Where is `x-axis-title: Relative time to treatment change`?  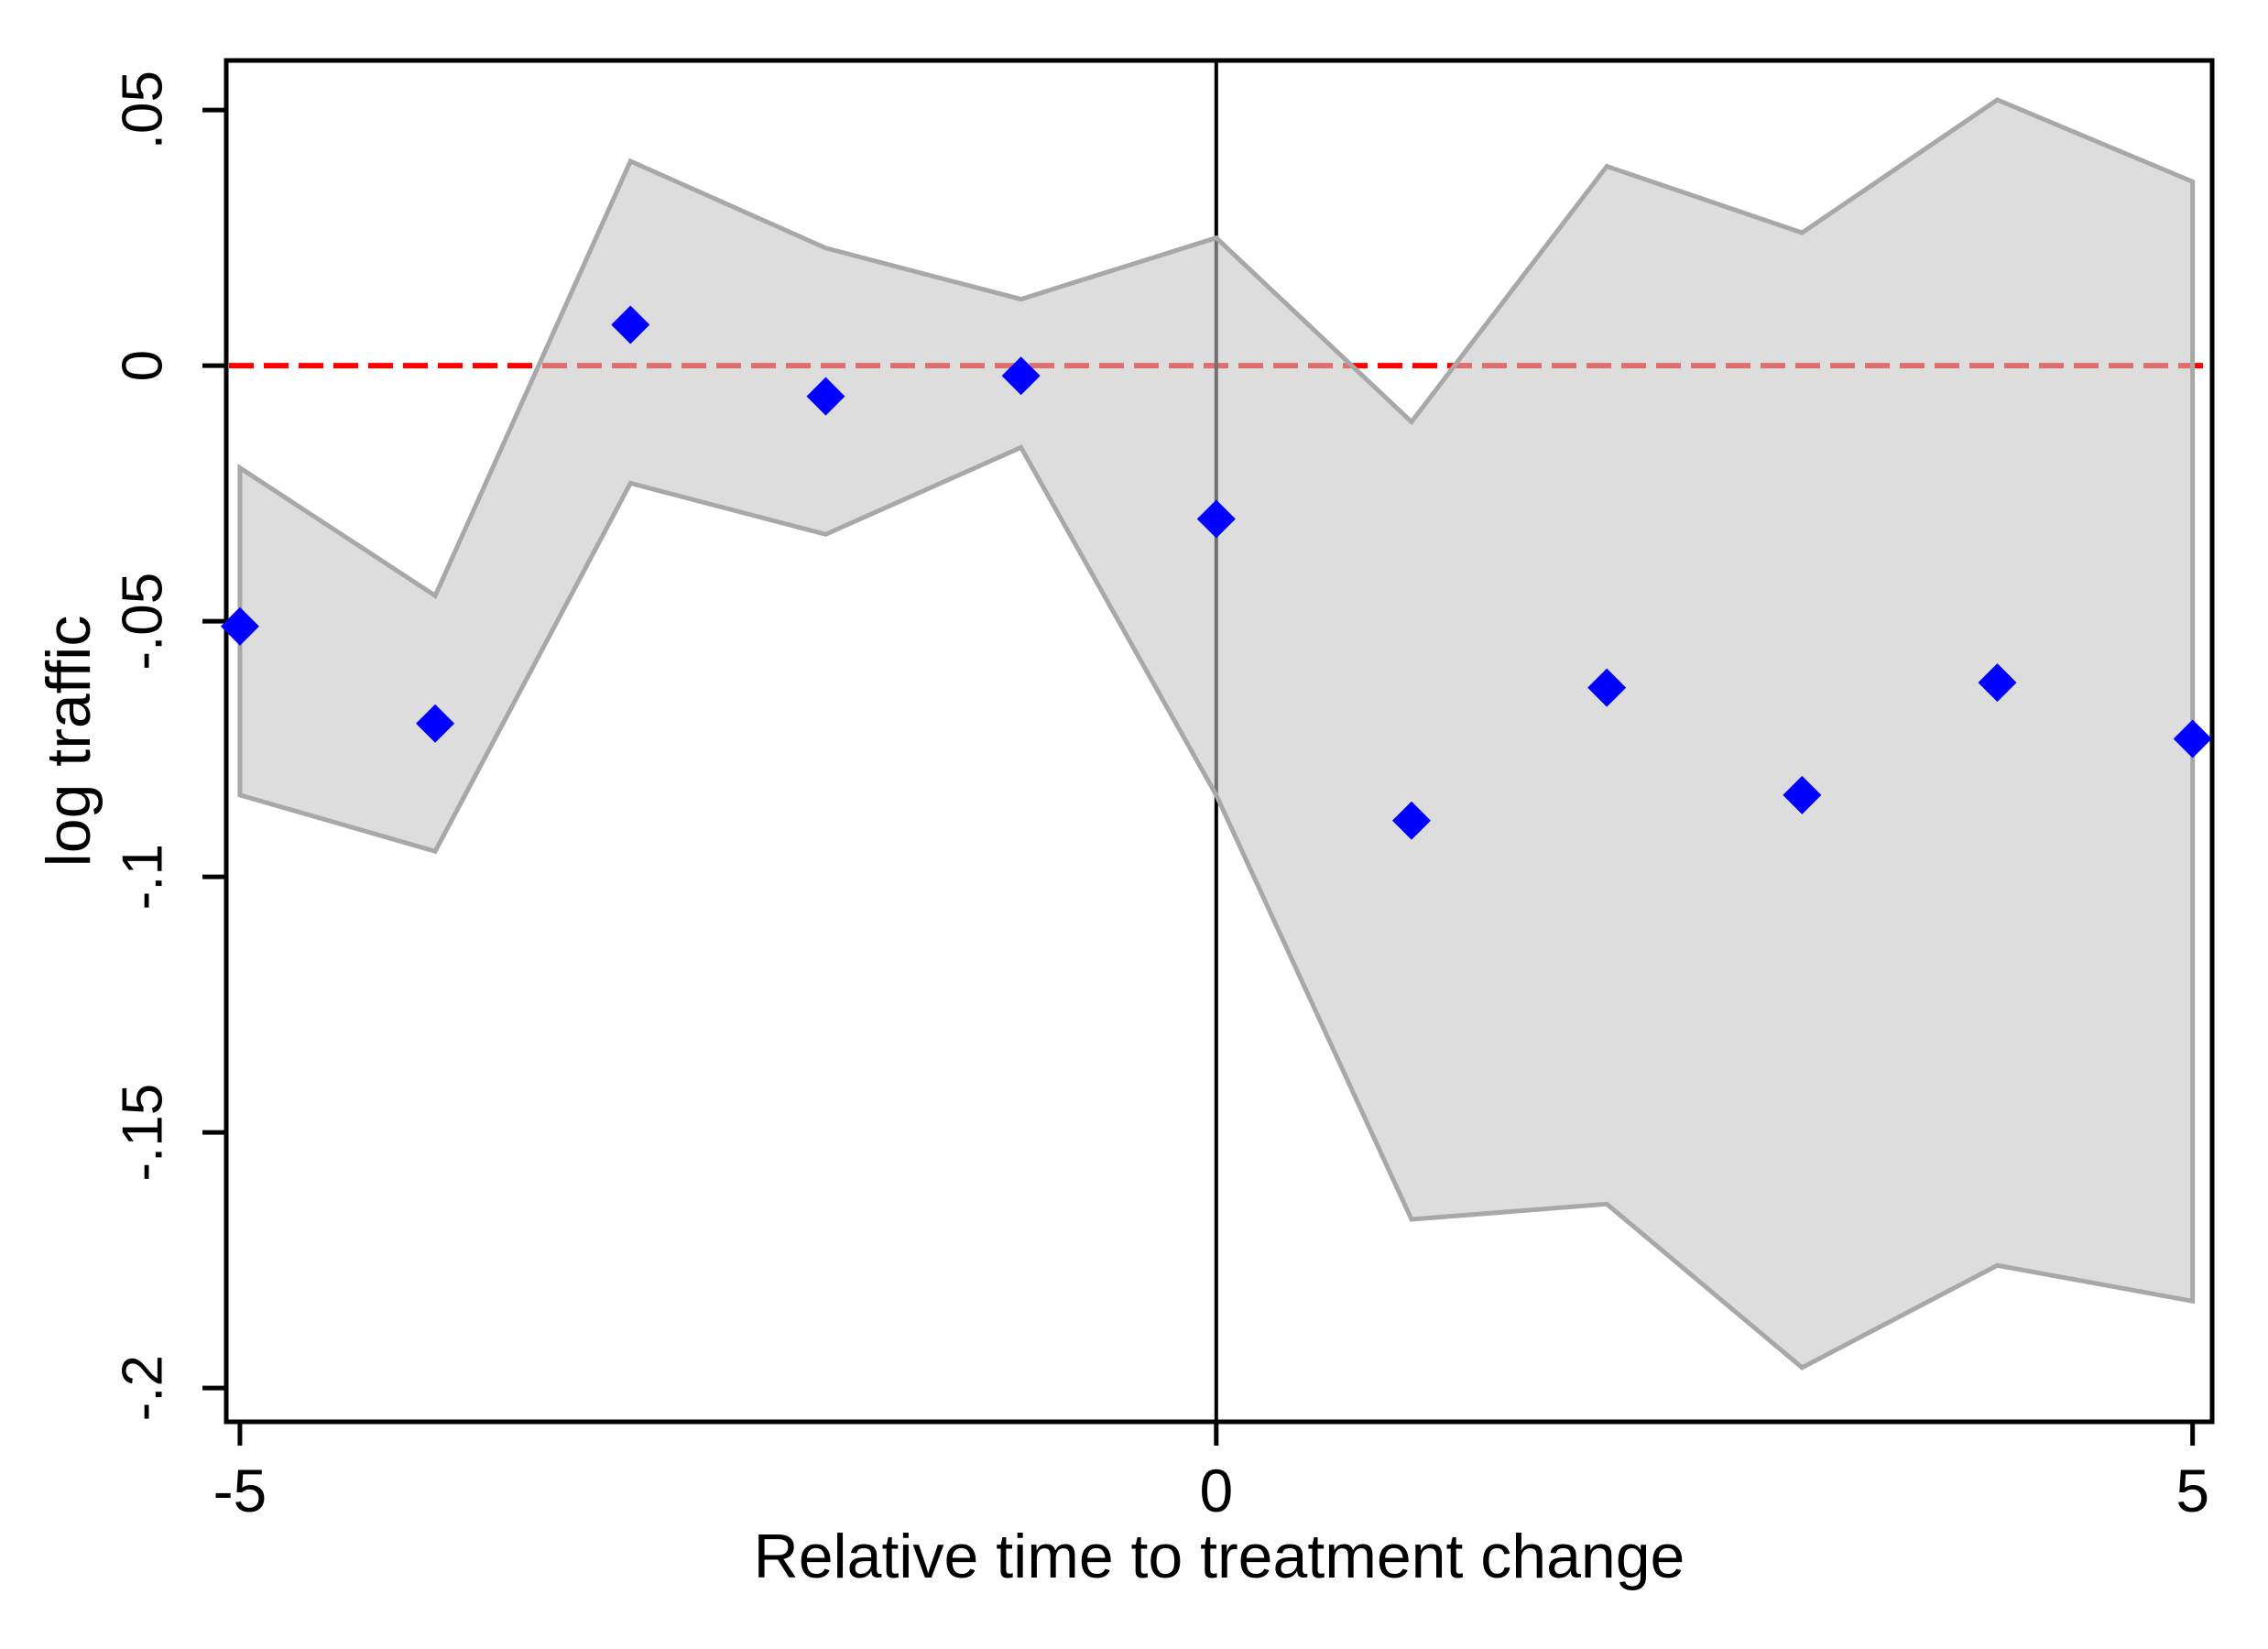
x-axis-title: Relative time to treatment change is located at coordinates (1219, 1556).